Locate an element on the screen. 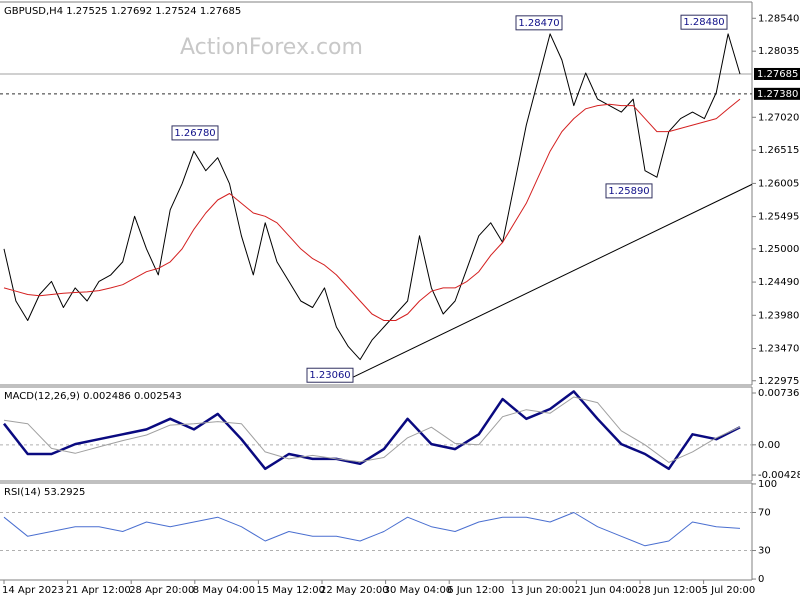  y-tick-label: -0.004286 is located at coordinates (779, 475).